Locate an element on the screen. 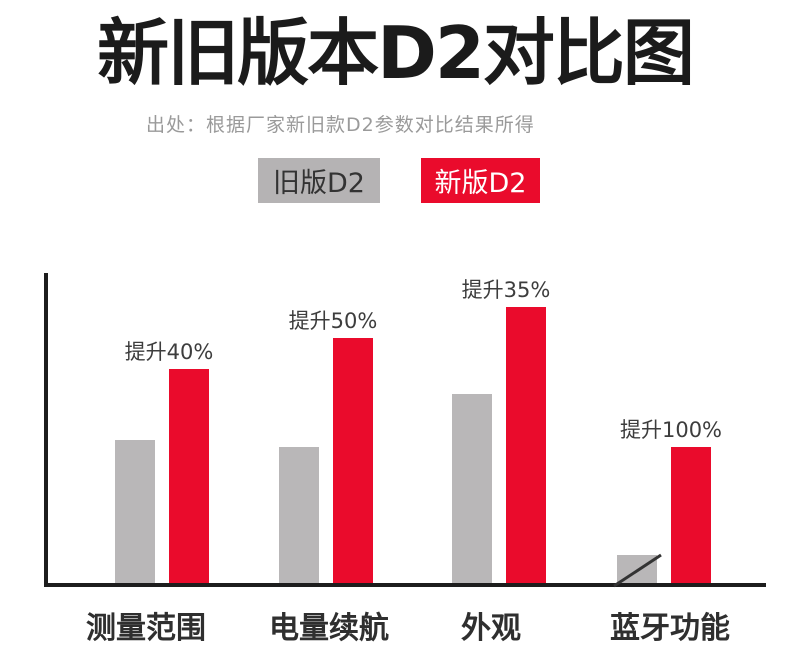  category-label: 测量范围 is located at coordinates (146, 628).